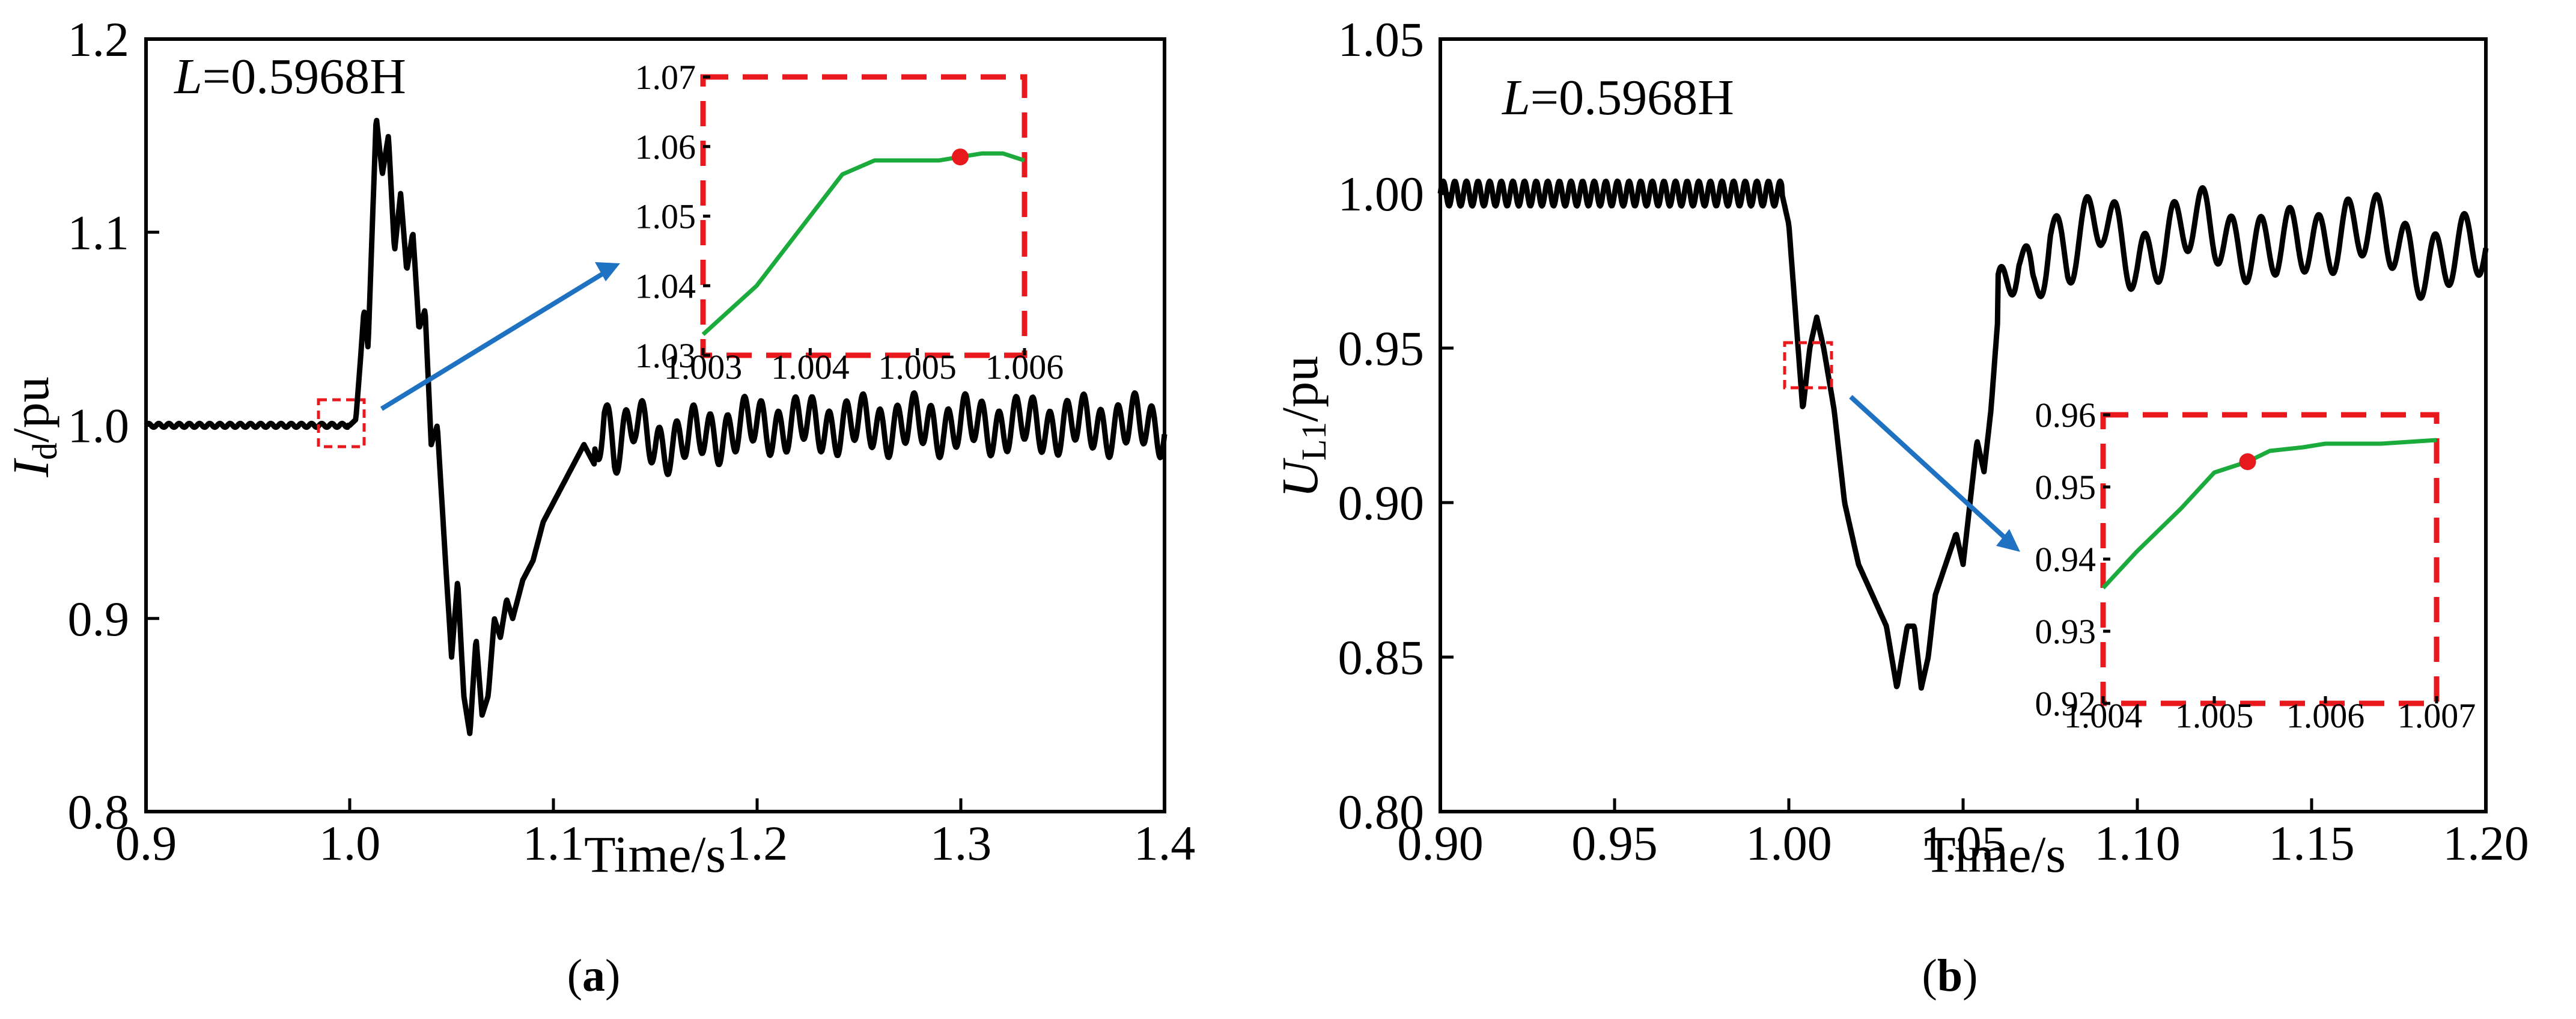  What do you see at coordinates (1396, 425) in the screenshot?
I see `y-axis-b: 0.80 0.85 0.90 0.95 1.00 1.05` at bounding box center [1396, 425].